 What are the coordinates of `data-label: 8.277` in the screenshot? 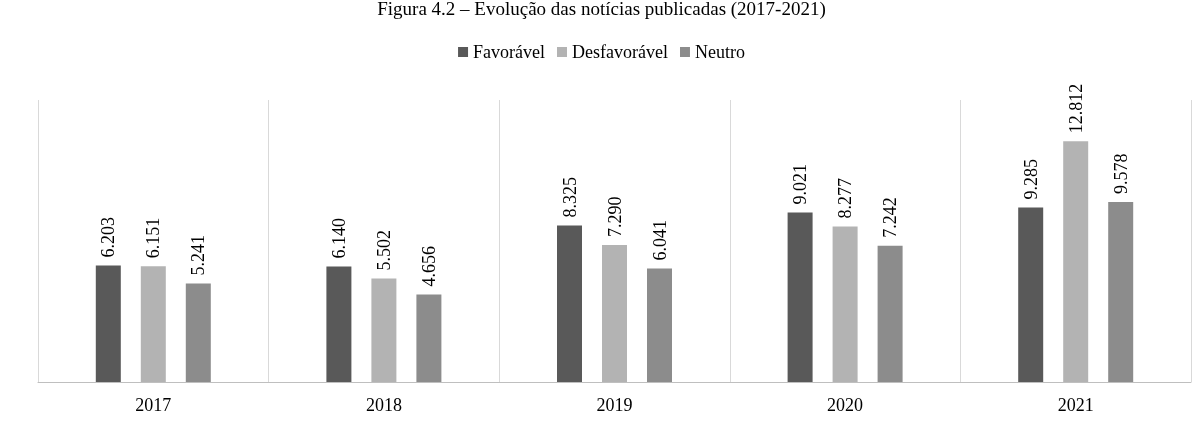 It's located at (845, 198).